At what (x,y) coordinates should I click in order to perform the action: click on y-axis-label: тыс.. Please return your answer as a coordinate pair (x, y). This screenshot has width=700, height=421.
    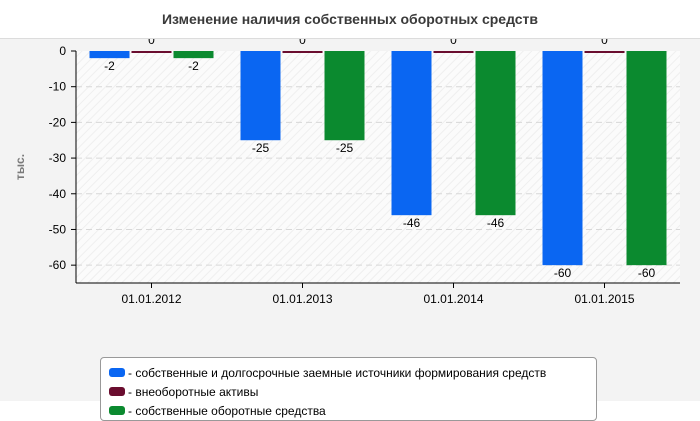
    Looking at the image, I should click on (20, 167).